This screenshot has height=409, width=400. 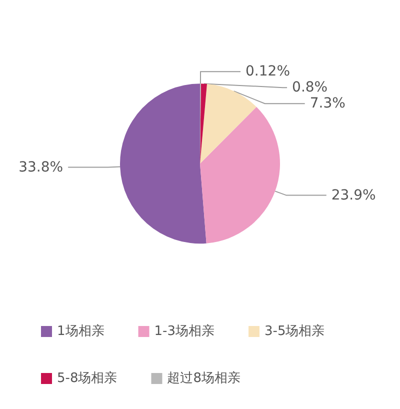 What do you see at coordinates (310, 88) in the screenshot?
I see `data-label: 0.8%` at bounding box center [310, 88].